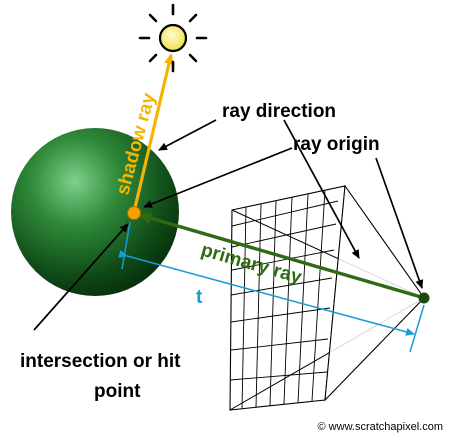 Image resolution: width=450 pixels, height=435 pixels. What do you see at coordinates (134, 213) in the screenshot?
I see `hit-point` at bounding box center [134, 213].